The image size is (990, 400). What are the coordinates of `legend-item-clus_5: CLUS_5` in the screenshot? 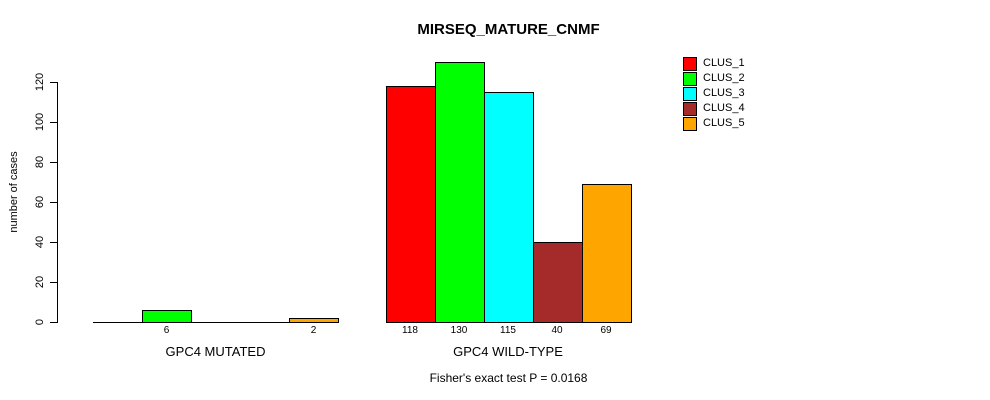 It's located at (714, 123).